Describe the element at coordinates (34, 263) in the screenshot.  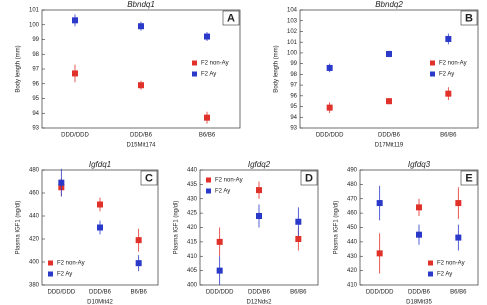
I see `y-tick-label: 400` at that location.